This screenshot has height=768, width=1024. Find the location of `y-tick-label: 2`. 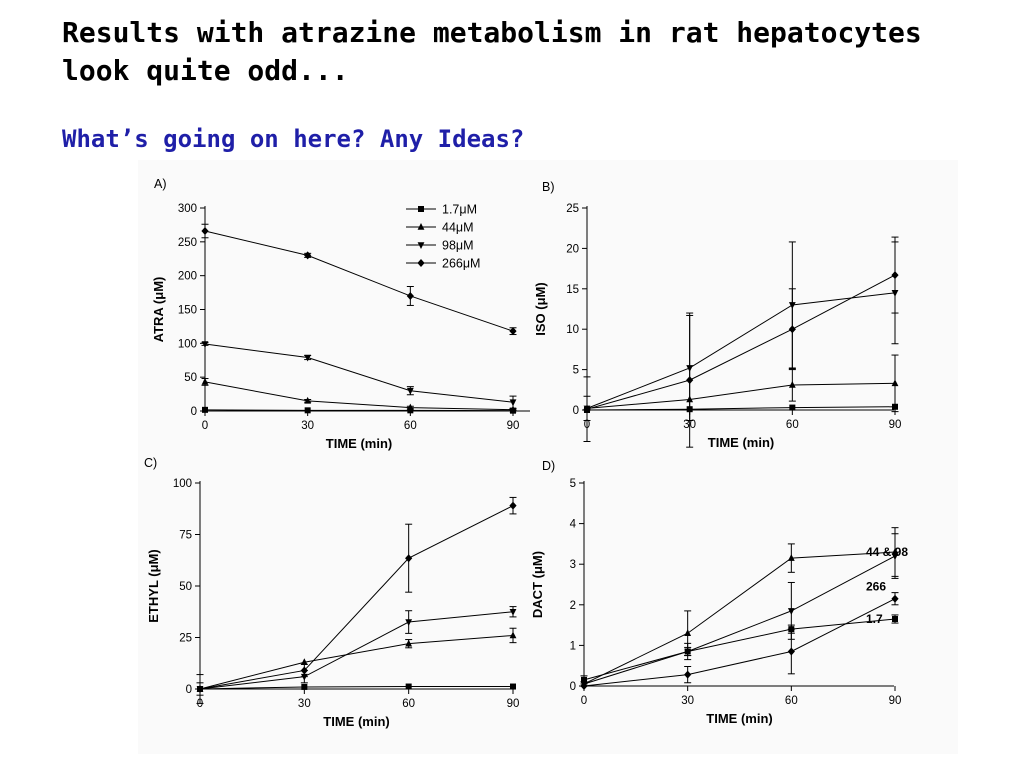

y-tick-label: 2 is located at coordinates (573, 606).